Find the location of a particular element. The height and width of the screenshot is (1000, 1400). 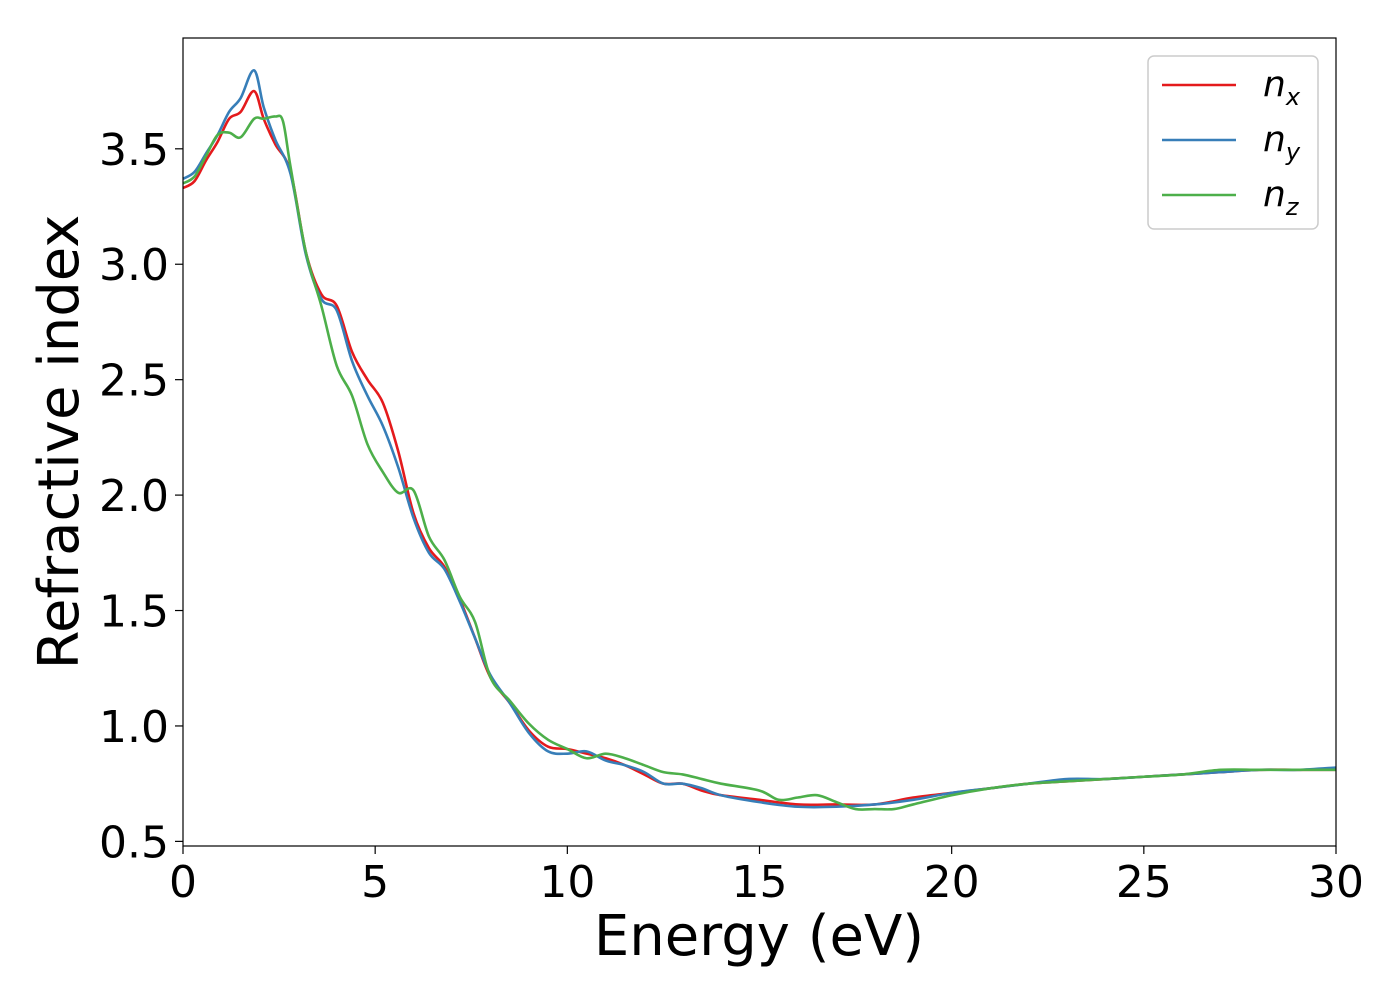

x-tick-label: 5 is located at coordinates (375, 882).